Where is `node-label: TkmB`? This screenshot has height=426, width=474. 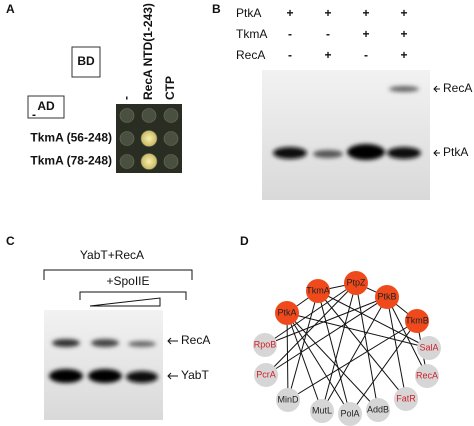 node-label: TkmB is located at coordinates (417, 320).